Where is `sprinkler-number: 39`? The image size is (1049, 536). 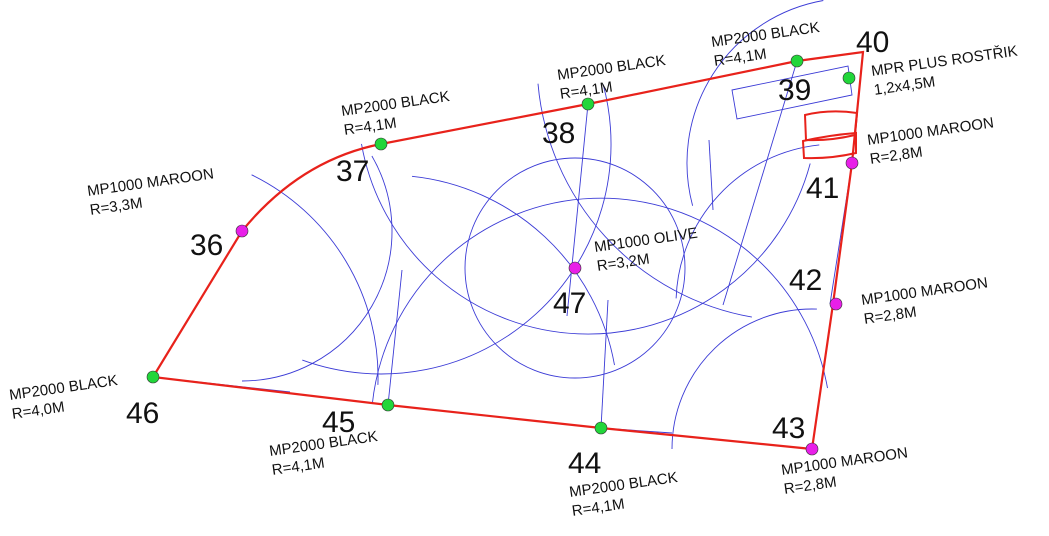
sprinkler-number: 39 is located at coordinates (794, 90).